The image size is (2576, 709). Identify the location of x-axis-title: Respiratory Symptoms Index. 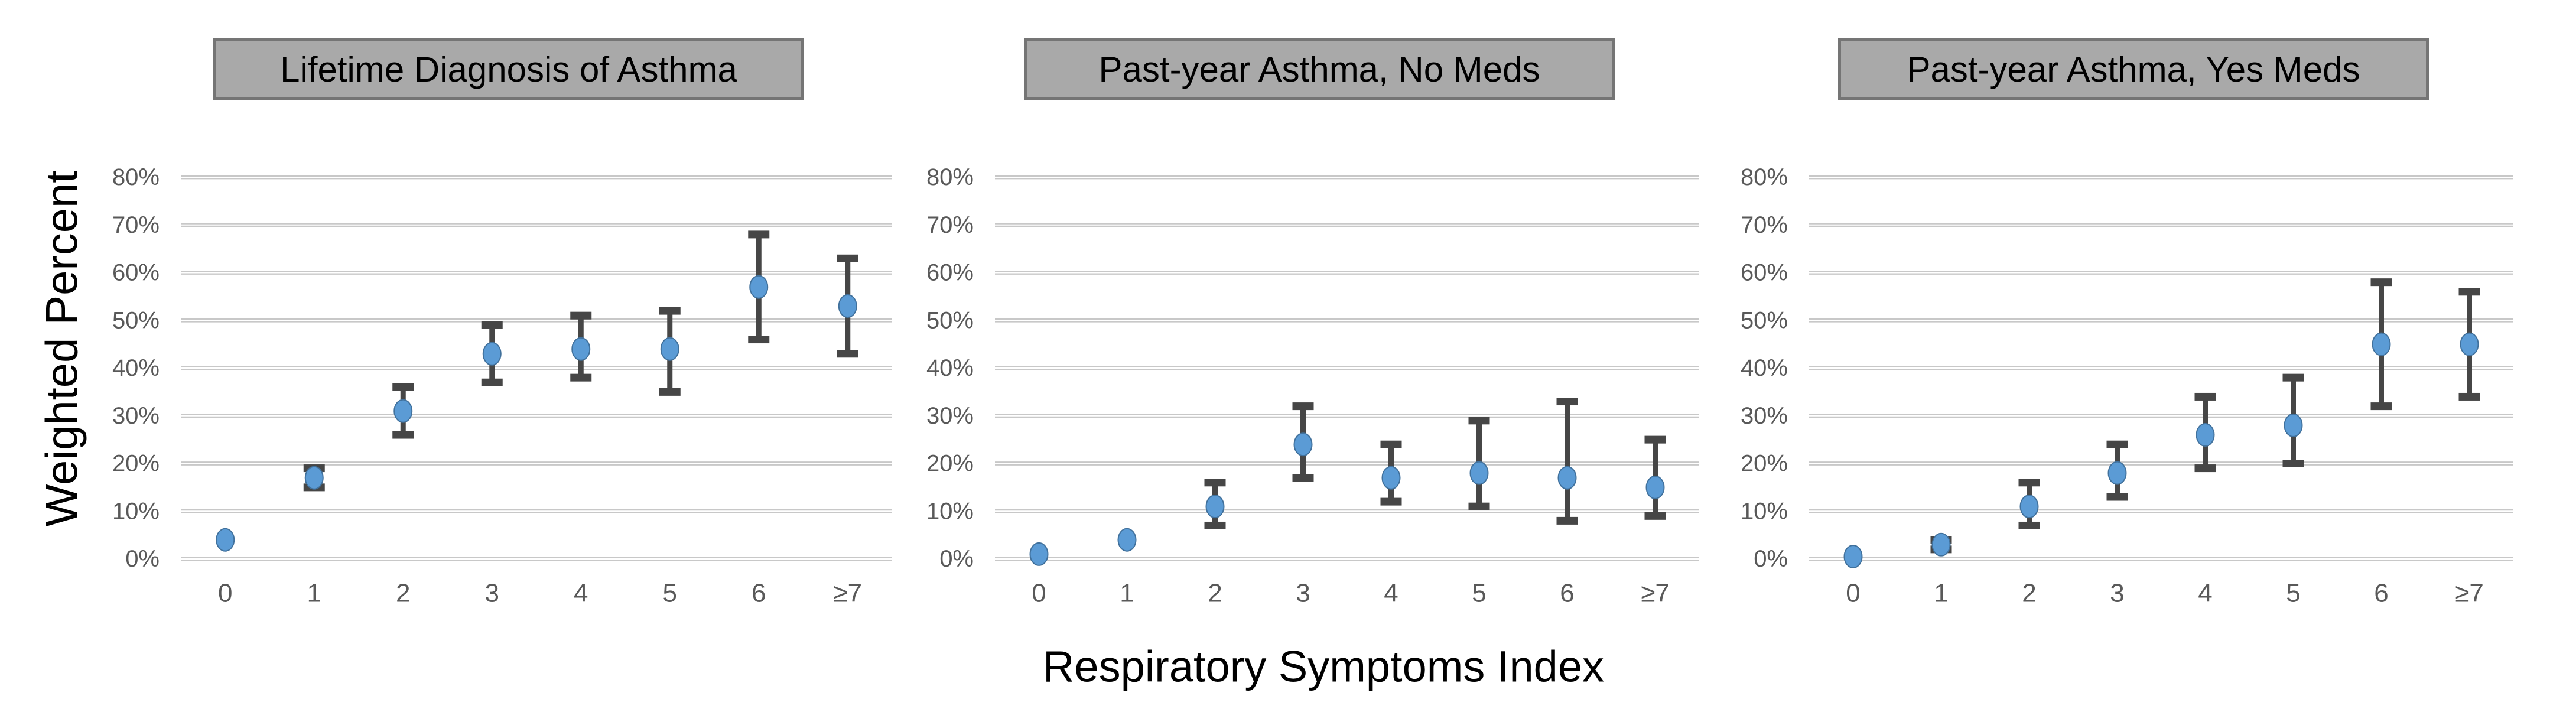
(1323, 666).